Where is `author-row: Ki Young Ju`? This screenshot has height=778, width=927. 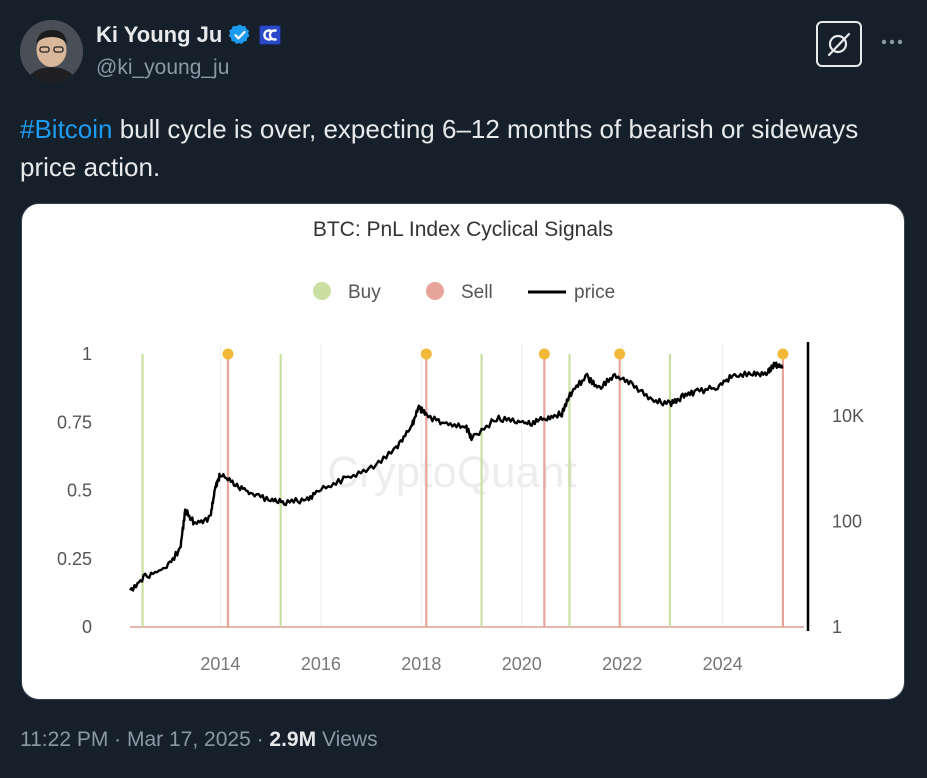 author-row: Ki Young Ju is located at coordinates (189, 35).